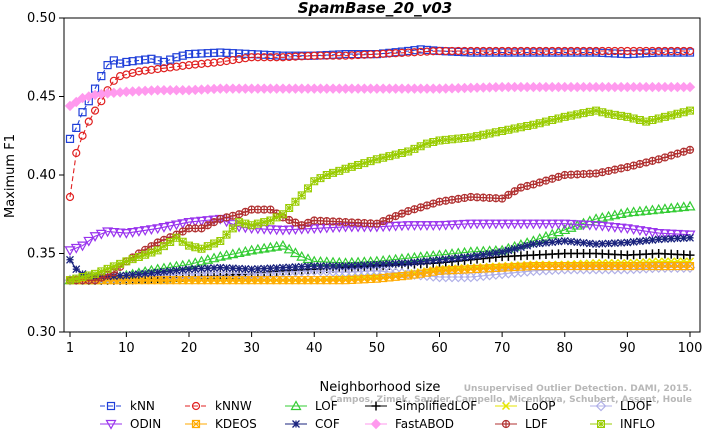 The height and width of the screenshot is (434, 702). What do you see at coordinates (251, 348) in the screenshot?
I see `x-tick-label: 30` at bounding box center [251, 348].